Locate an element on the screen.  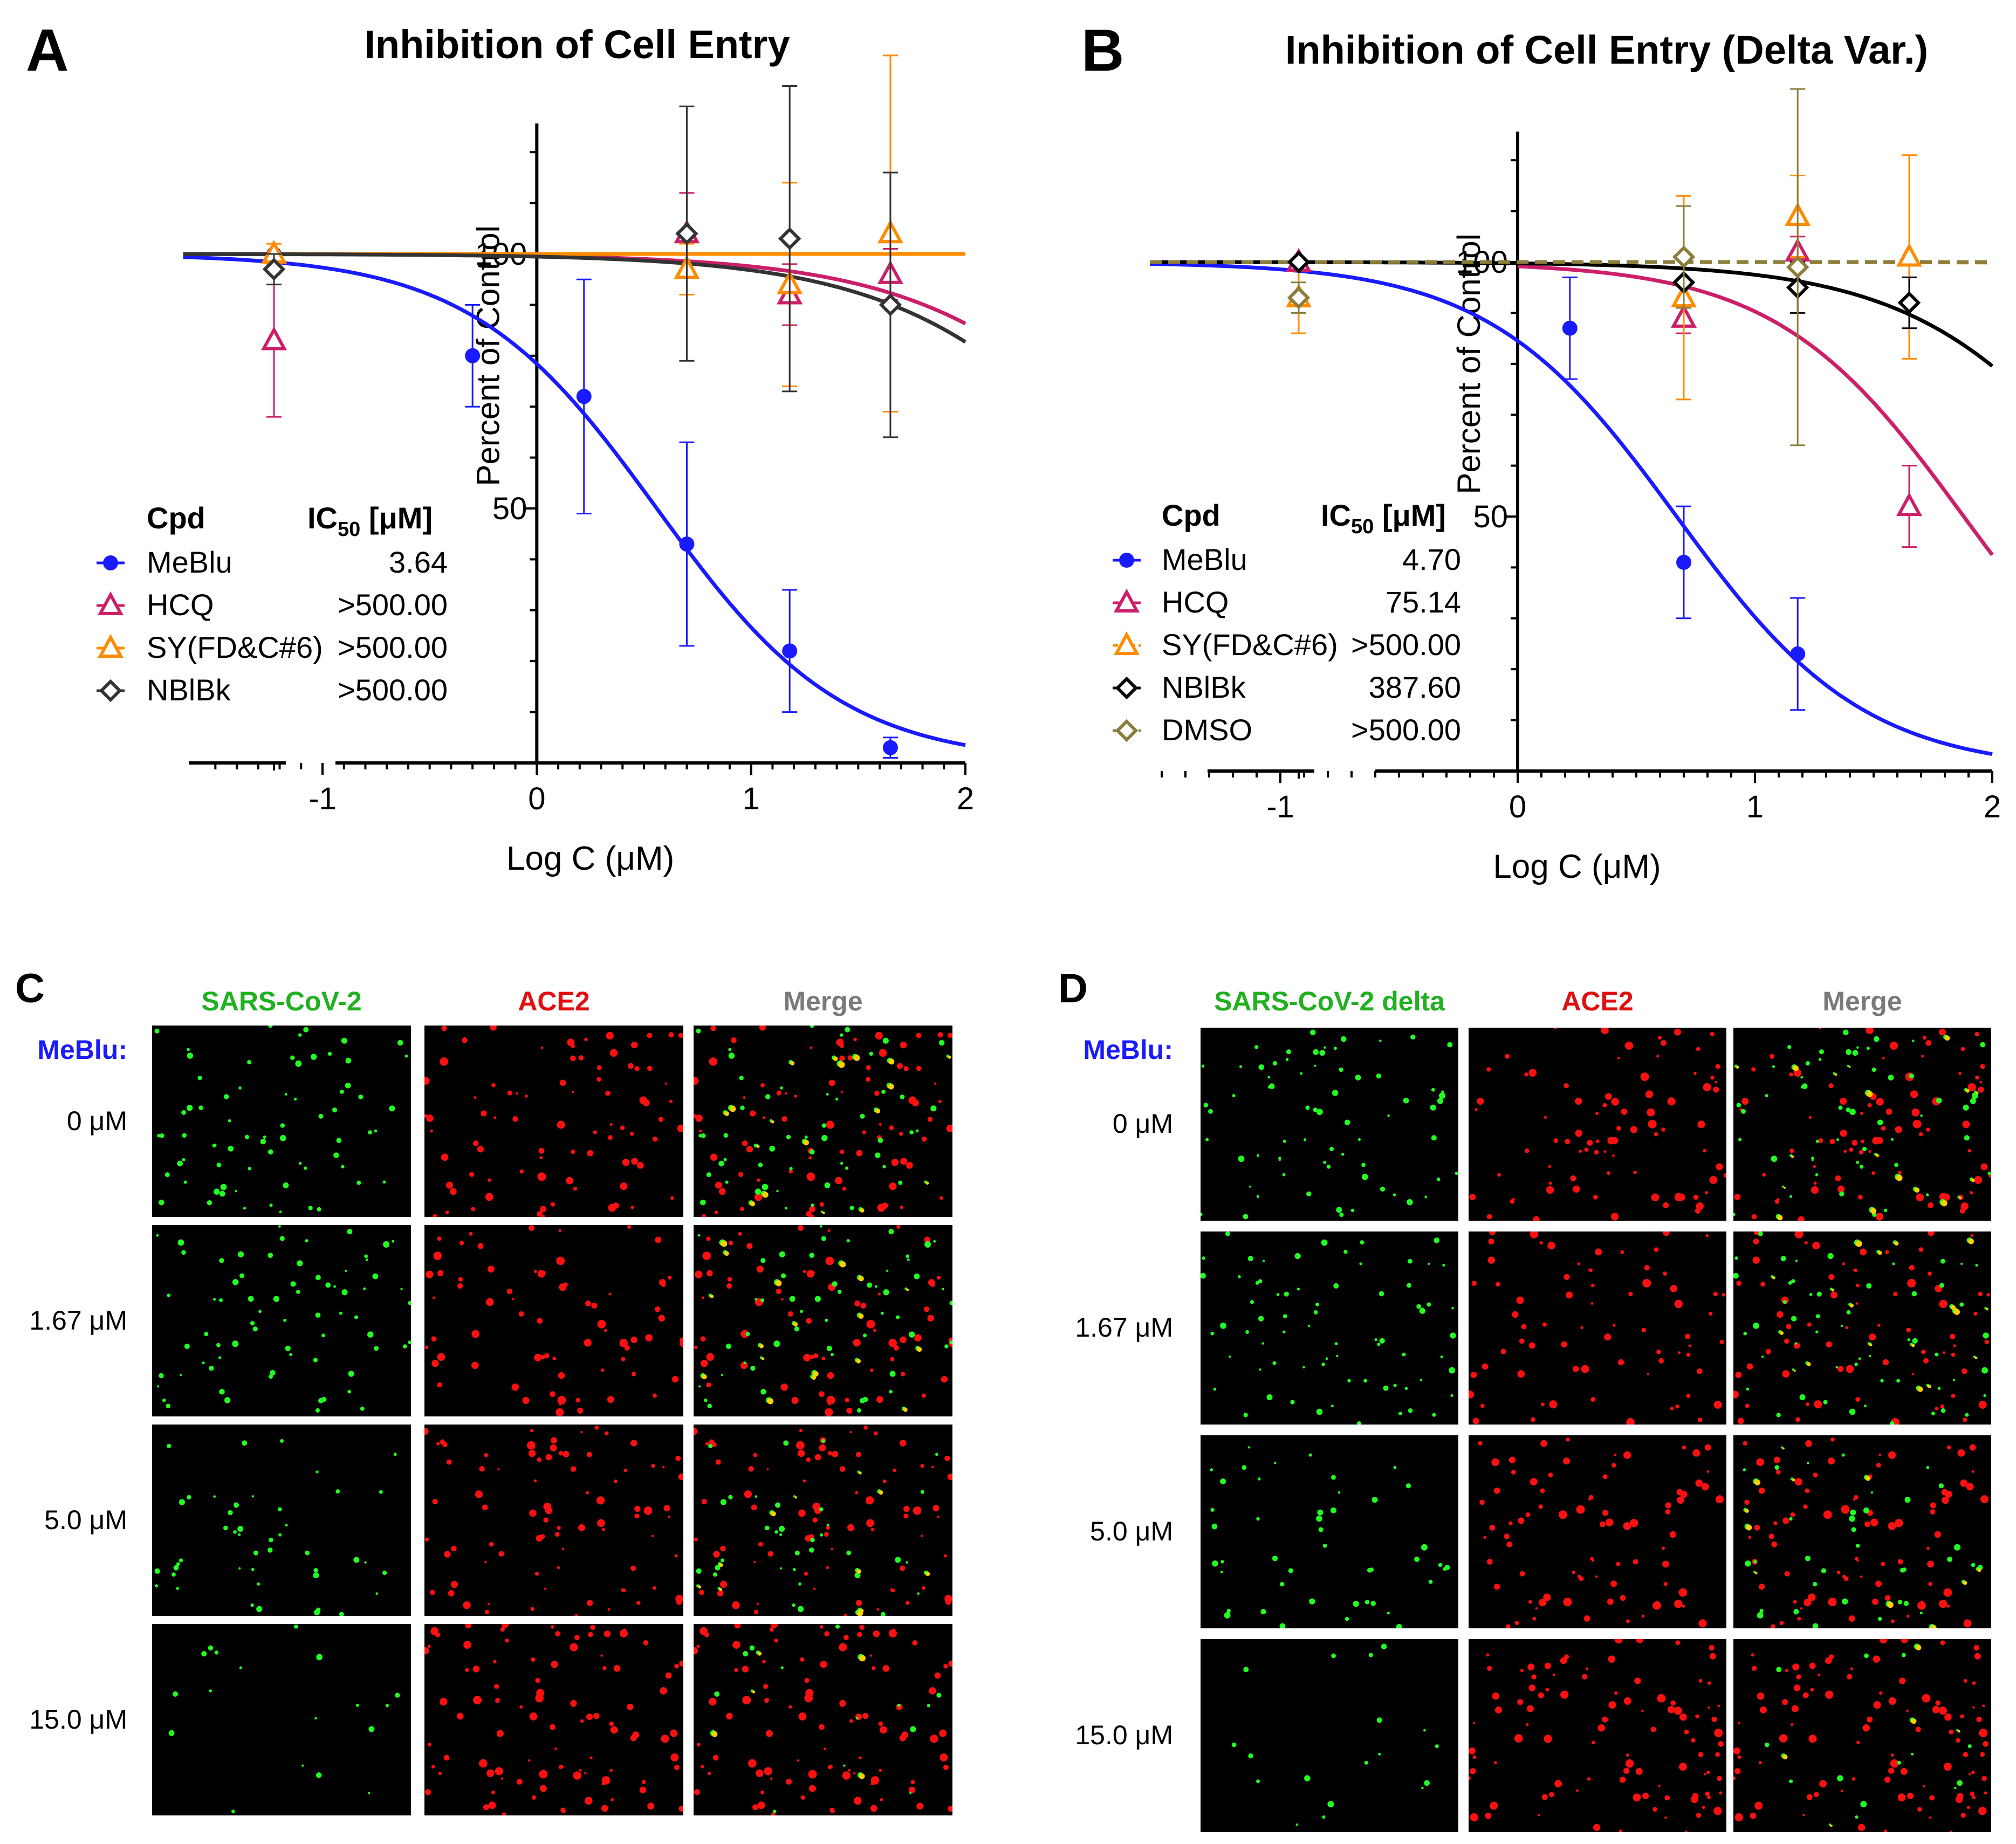
micrograph-background is located at coordinates (1862, 1531).